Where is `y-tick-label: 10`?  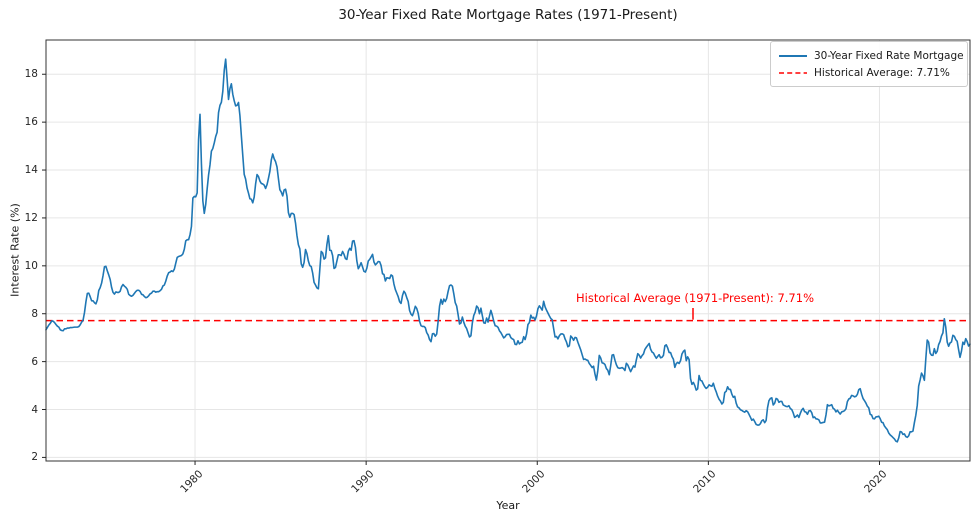
y-tick-label: 10 is located at coordinates (31, 265).